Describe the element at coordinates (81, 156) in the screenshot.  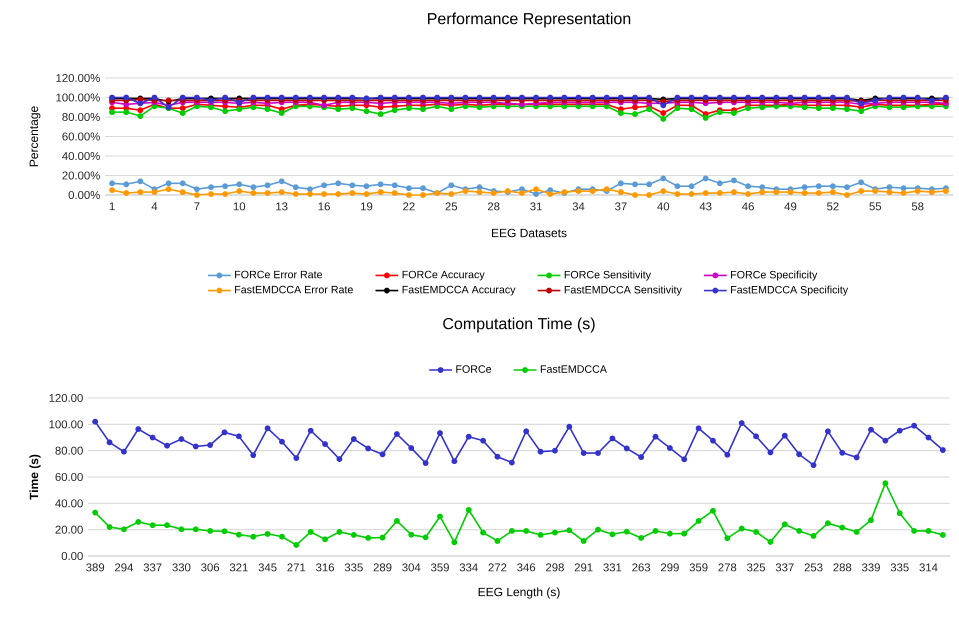
I see `y-tick-label: 40.00%` at that location.